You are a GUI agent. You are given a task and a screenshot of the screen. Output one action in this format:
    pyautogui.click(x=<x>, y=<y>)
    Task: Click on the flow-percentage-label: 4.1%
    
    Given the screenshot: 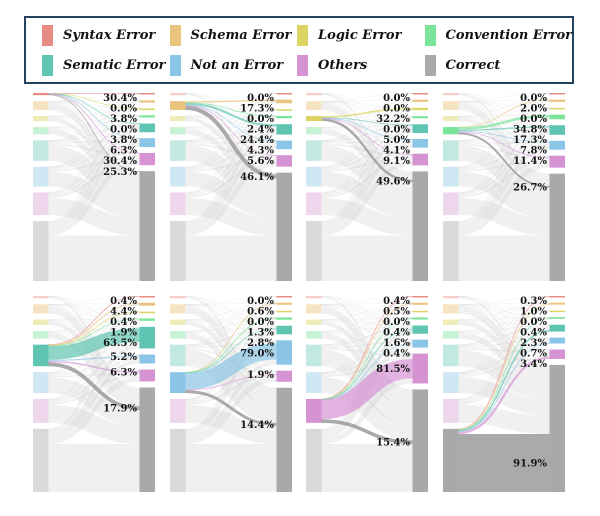 What is the action you would take?
    pyautogui.click(x=396, y=151)
    